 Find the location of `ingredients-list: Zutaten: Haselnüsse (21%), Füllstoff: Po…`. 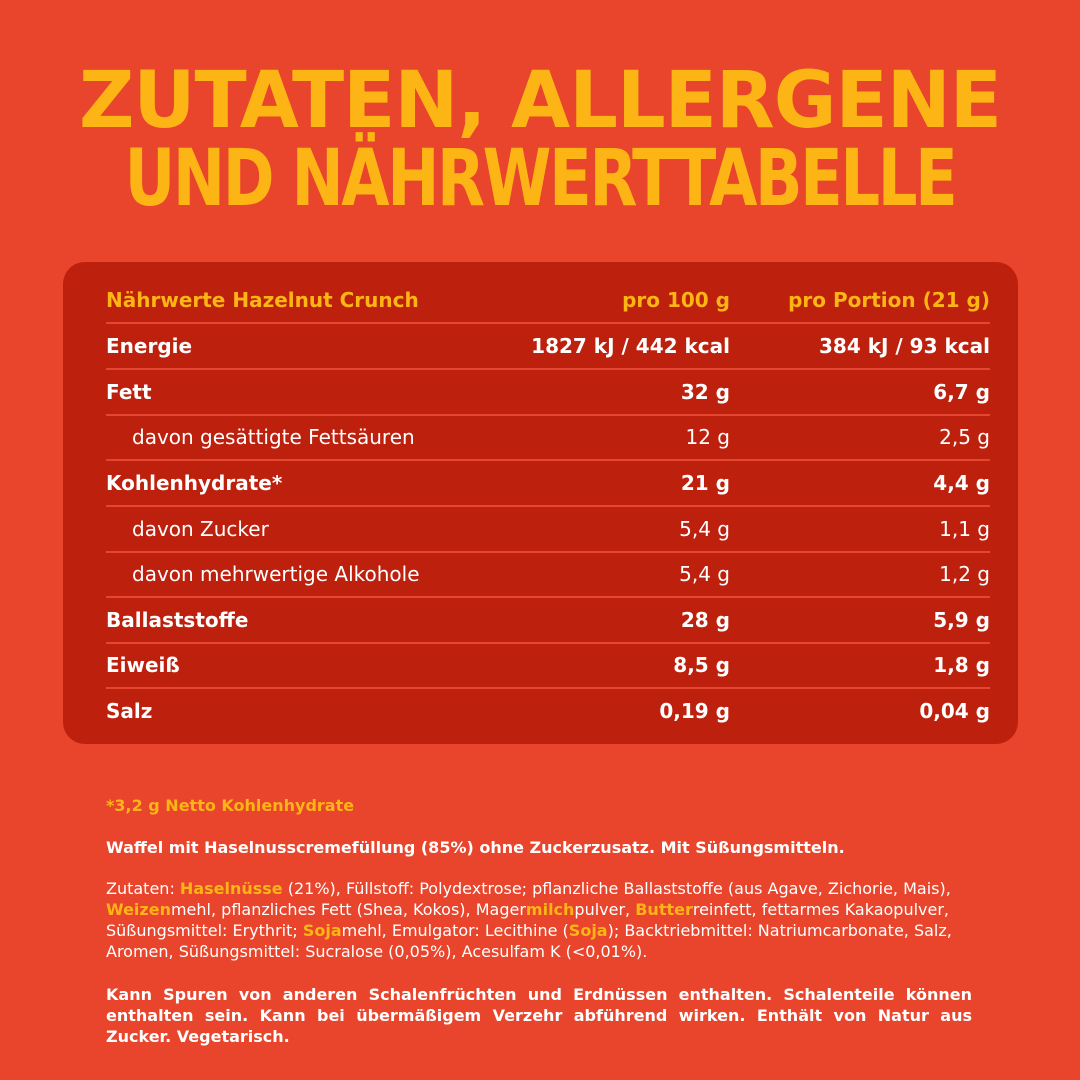

ingredients-list: Zutaten: Haselnüsse (21%), Füllstoff: Po… is located at coordinates (539, 920).